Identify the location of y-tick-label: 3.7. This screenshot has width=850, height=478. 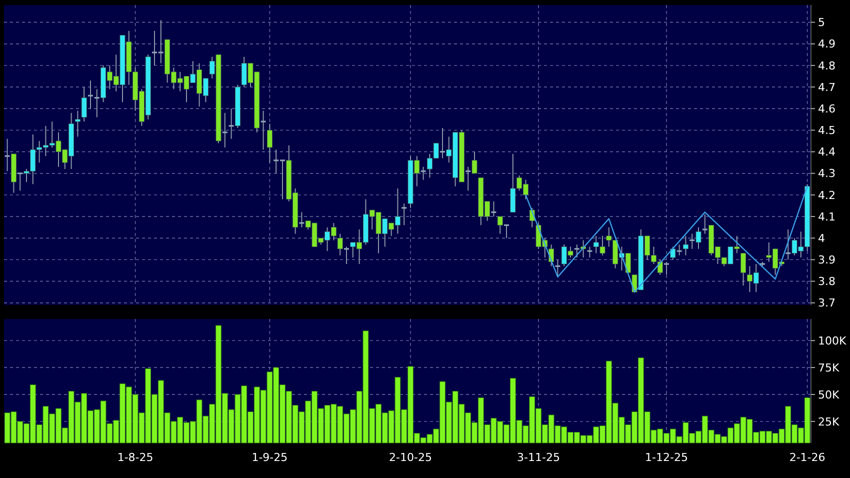
(827, 303).